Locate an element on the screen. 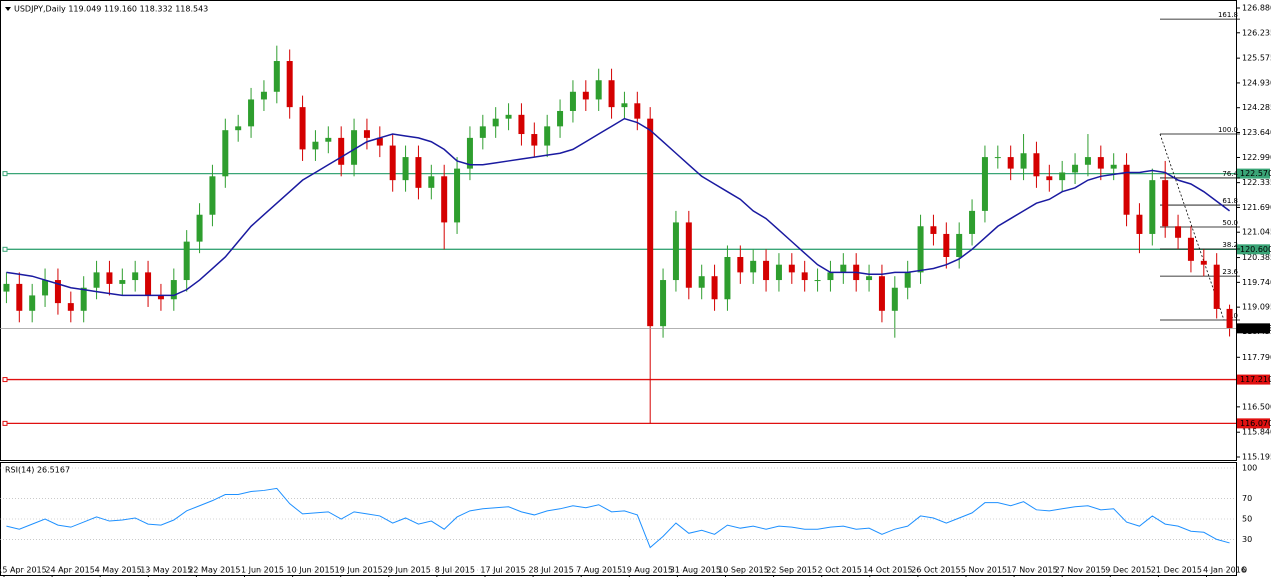 The image size is (1271, 577). fib-trend is located at coordinates (1192, 227).